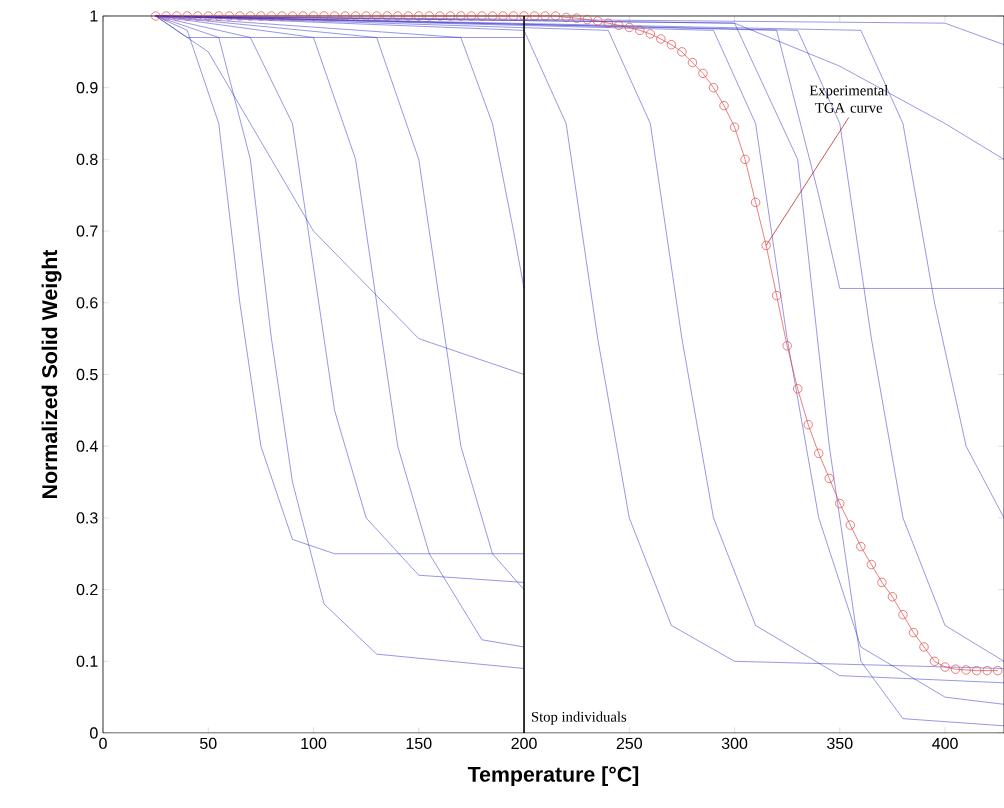 This screenshot has height=808, width=1004. Describe the element at coordinates (419, 743) in the screenshot. I see `x-tick-label: 150` at that location.